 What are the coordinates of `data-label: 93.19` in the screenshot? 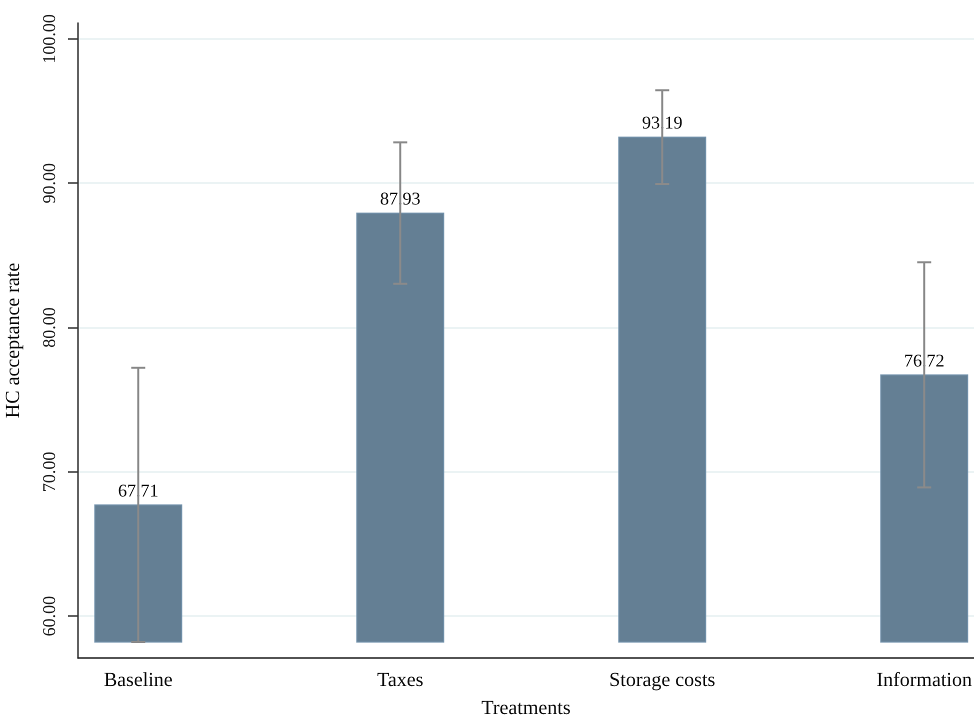 It's located at (662, 122).